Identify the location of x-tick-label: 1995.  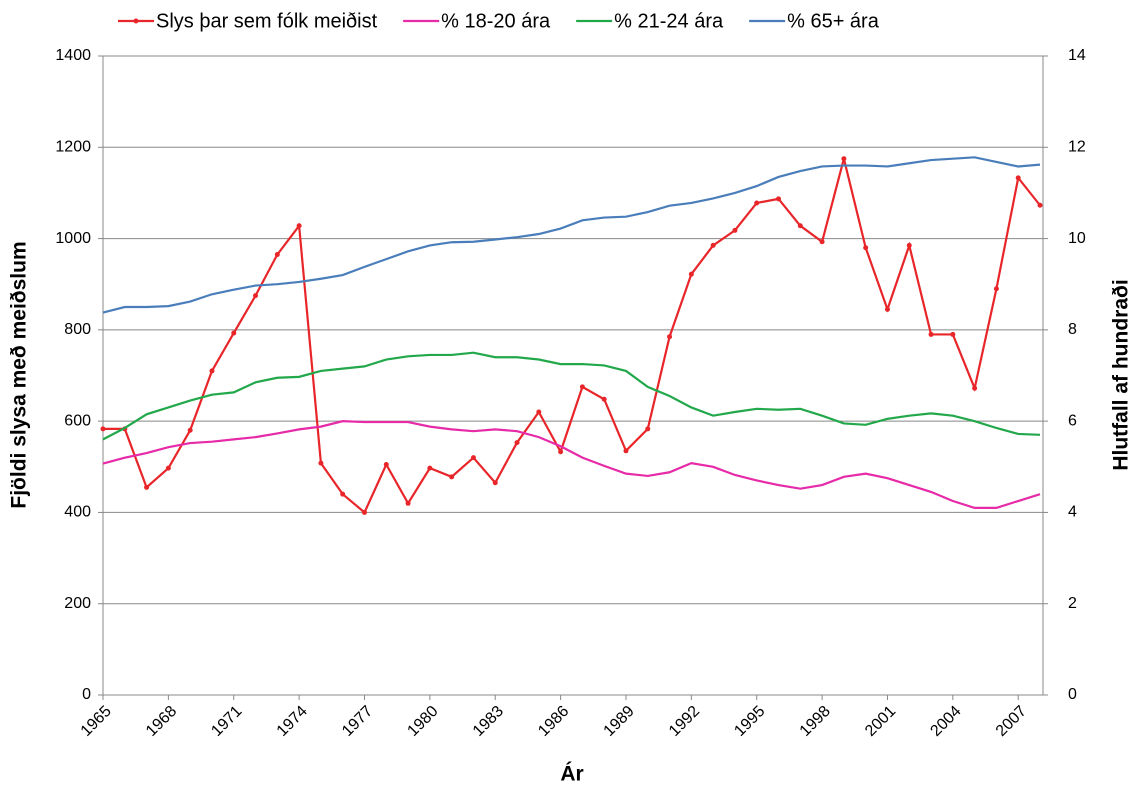
(749, 721).